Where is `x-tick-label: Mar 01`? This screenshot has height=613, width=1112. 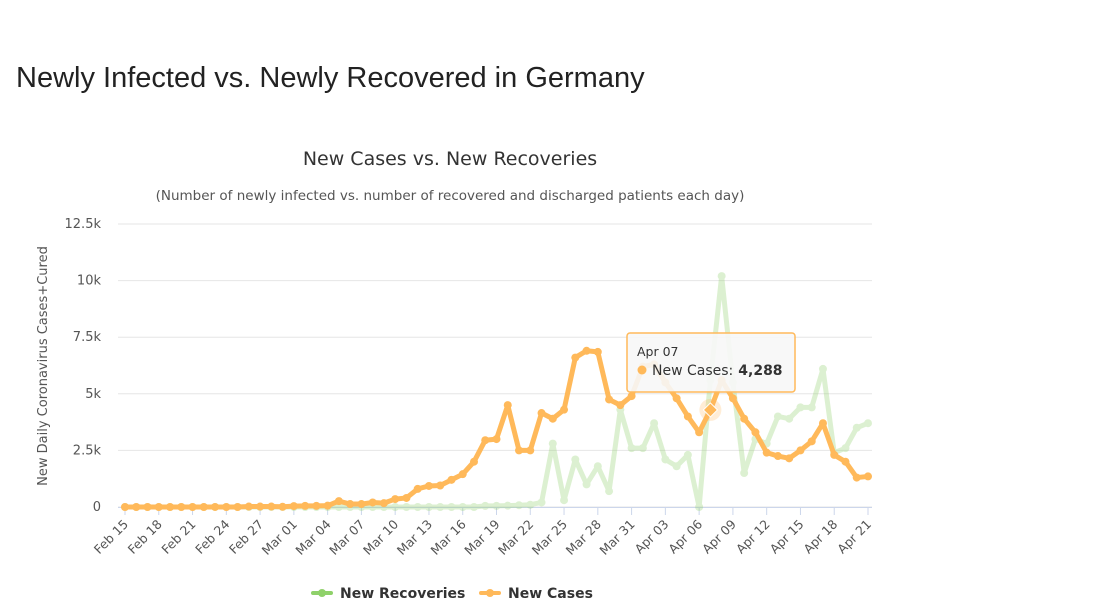
x-tick-label: Mar 01 is located at coordinates (279, 537).